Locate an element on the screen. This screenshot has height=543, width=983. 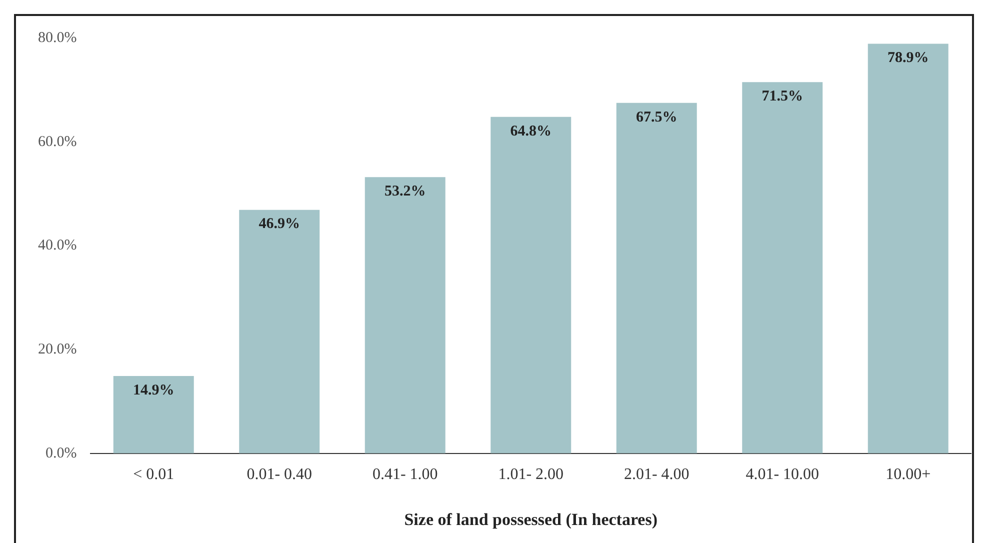
x-tick-label: 2.01- 4.00 is located at coordinates (657, 475).